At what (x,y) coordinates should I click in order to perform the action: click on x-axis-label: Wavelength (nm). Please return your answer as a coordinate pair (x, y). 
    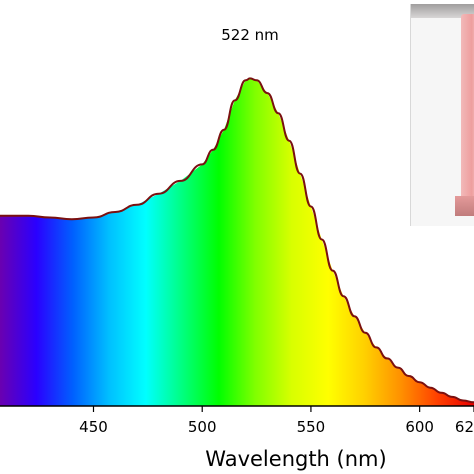
    Looking at the image, I should click on (295, 459).